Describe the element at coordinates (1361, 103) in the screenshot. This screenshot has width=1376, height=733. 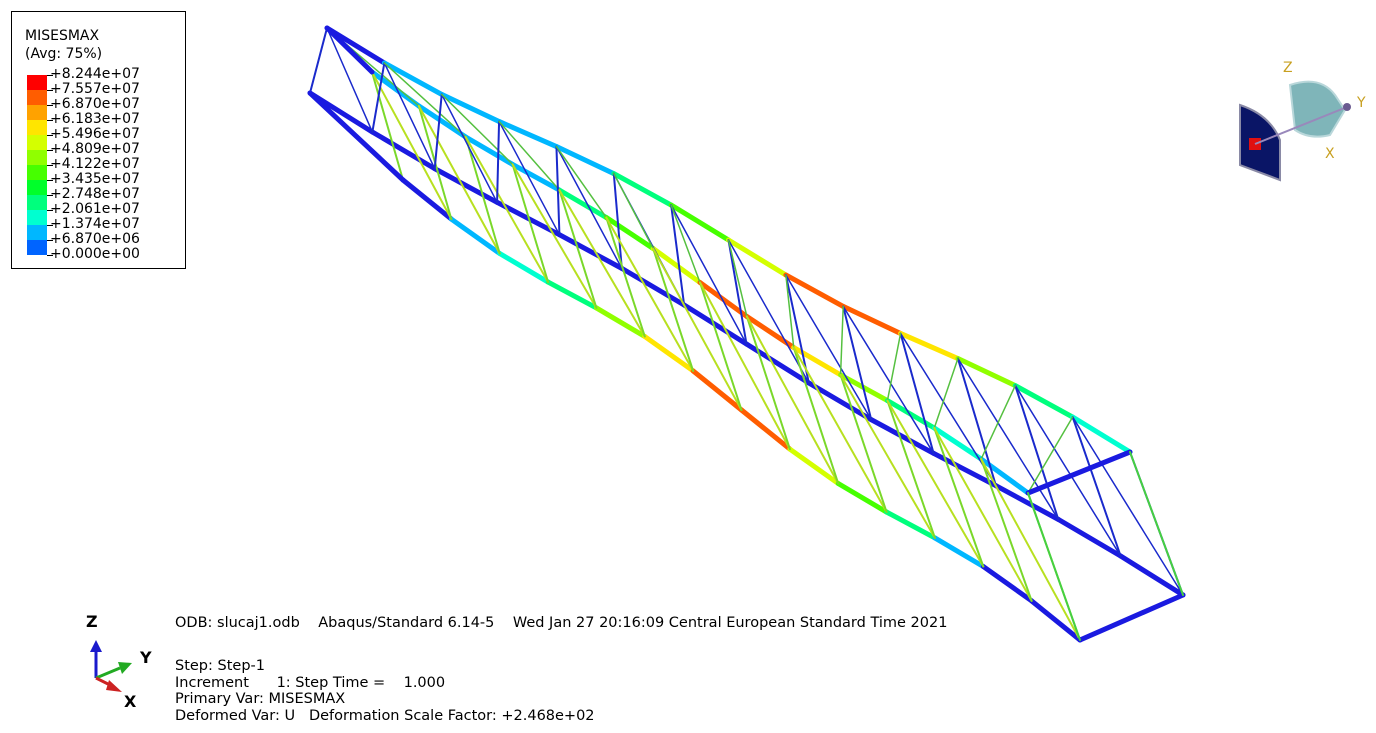
I see `view-cube-y-label: Y` at that location.